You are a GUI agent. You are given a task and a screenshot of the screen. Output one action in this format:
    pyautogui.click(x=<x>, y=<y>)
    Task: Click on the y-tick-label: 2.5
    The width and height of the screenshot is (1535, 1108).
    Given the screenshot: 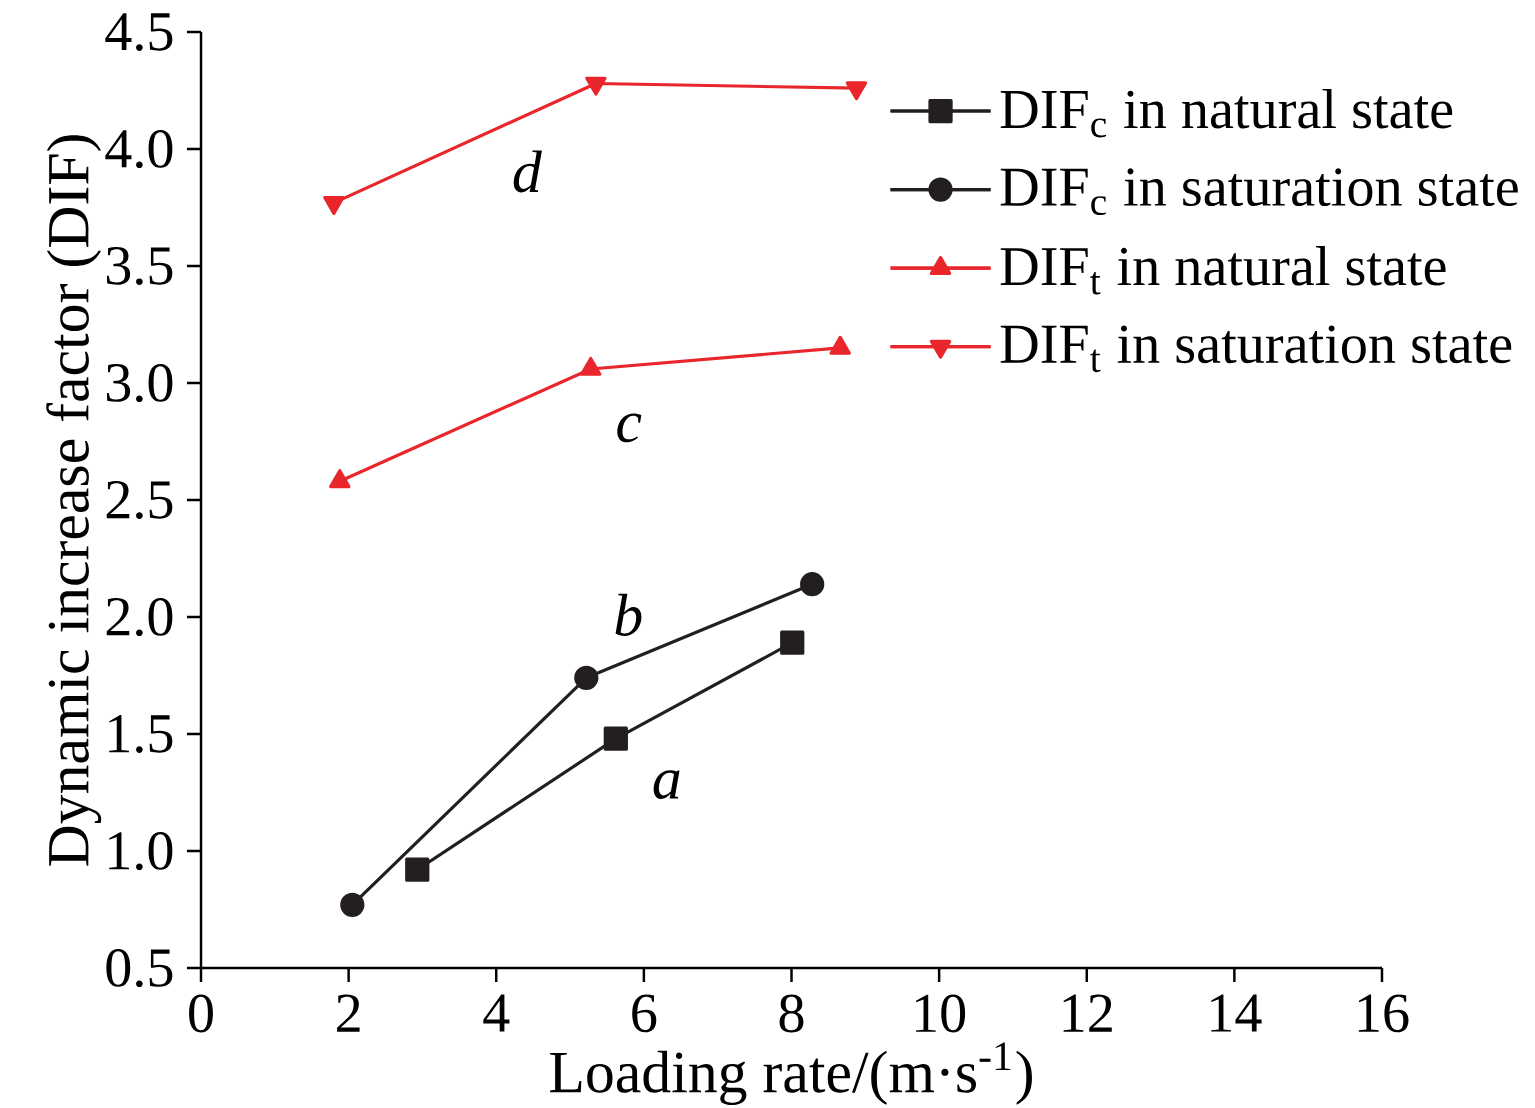 What is the action you would take?
    pyautogui.click(x=139, y=500)
    